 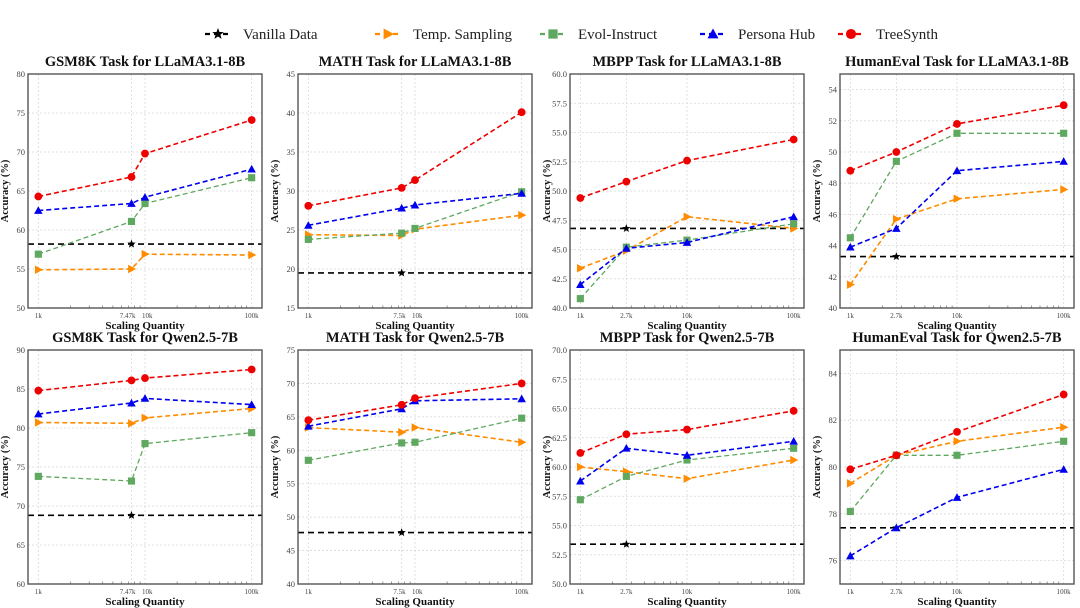 What do you see at coordinates (21, 389) in the screenshot?
I see `y-tick-label: 85` at bounding box center [21, 389].